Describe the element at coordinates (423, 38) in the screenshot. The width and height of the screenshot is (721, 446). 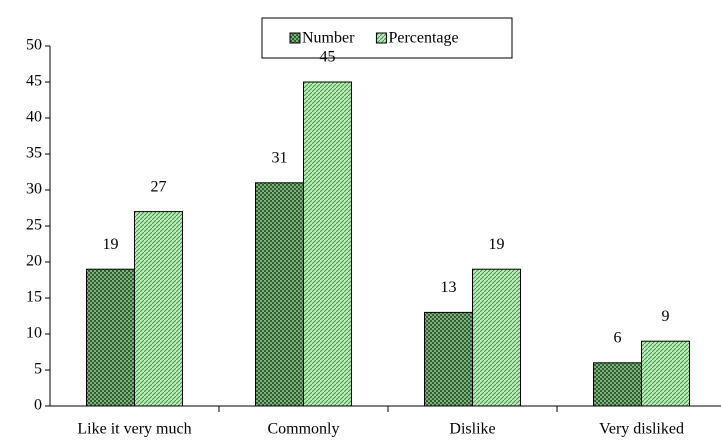
I see `legend-label: Percentage` at that location.